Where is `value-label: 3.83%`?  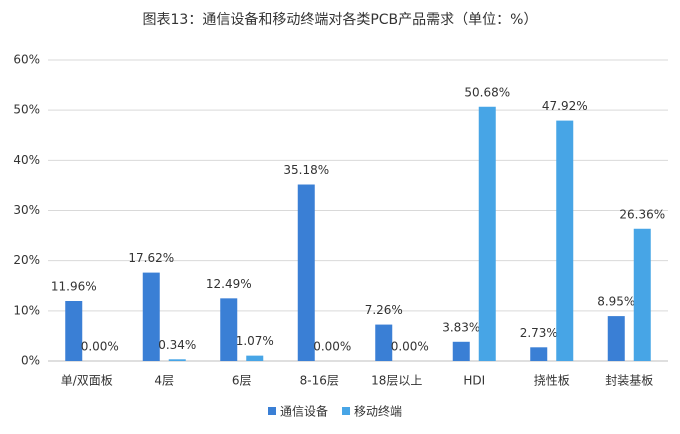
value-label: 3.83% is located at coordinates (461, 327).